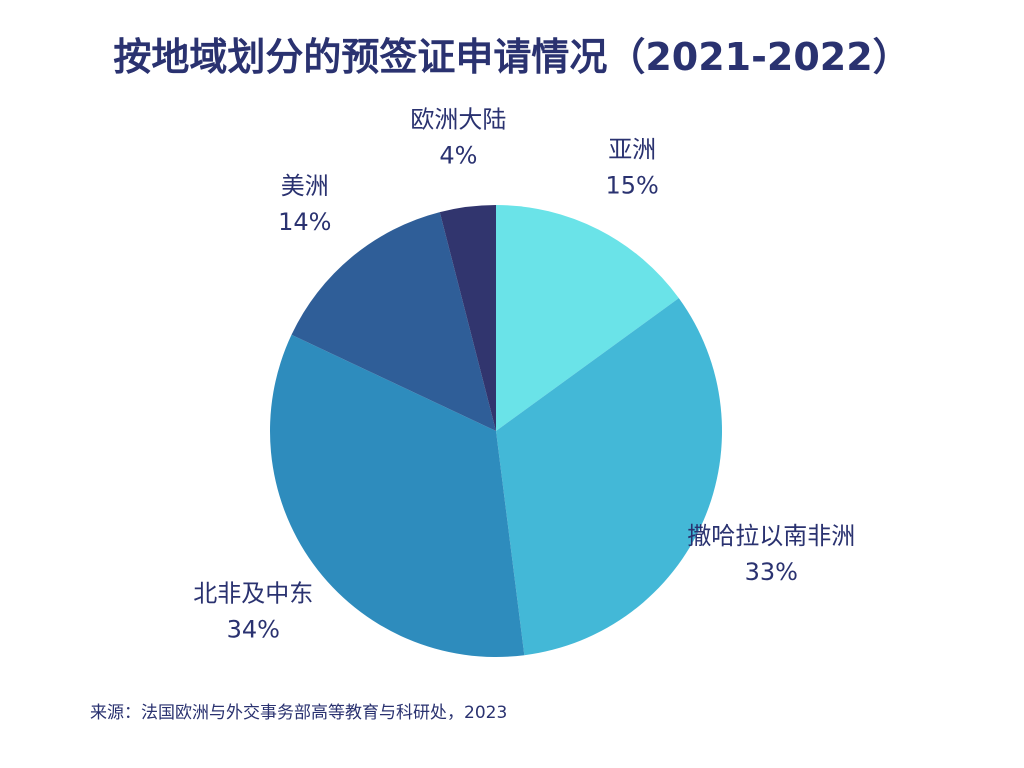  What do you see at coordinates (632, 150) in the screenshot?
I see `slice-label-0: 亚洲` at bounding box center [632, 150].